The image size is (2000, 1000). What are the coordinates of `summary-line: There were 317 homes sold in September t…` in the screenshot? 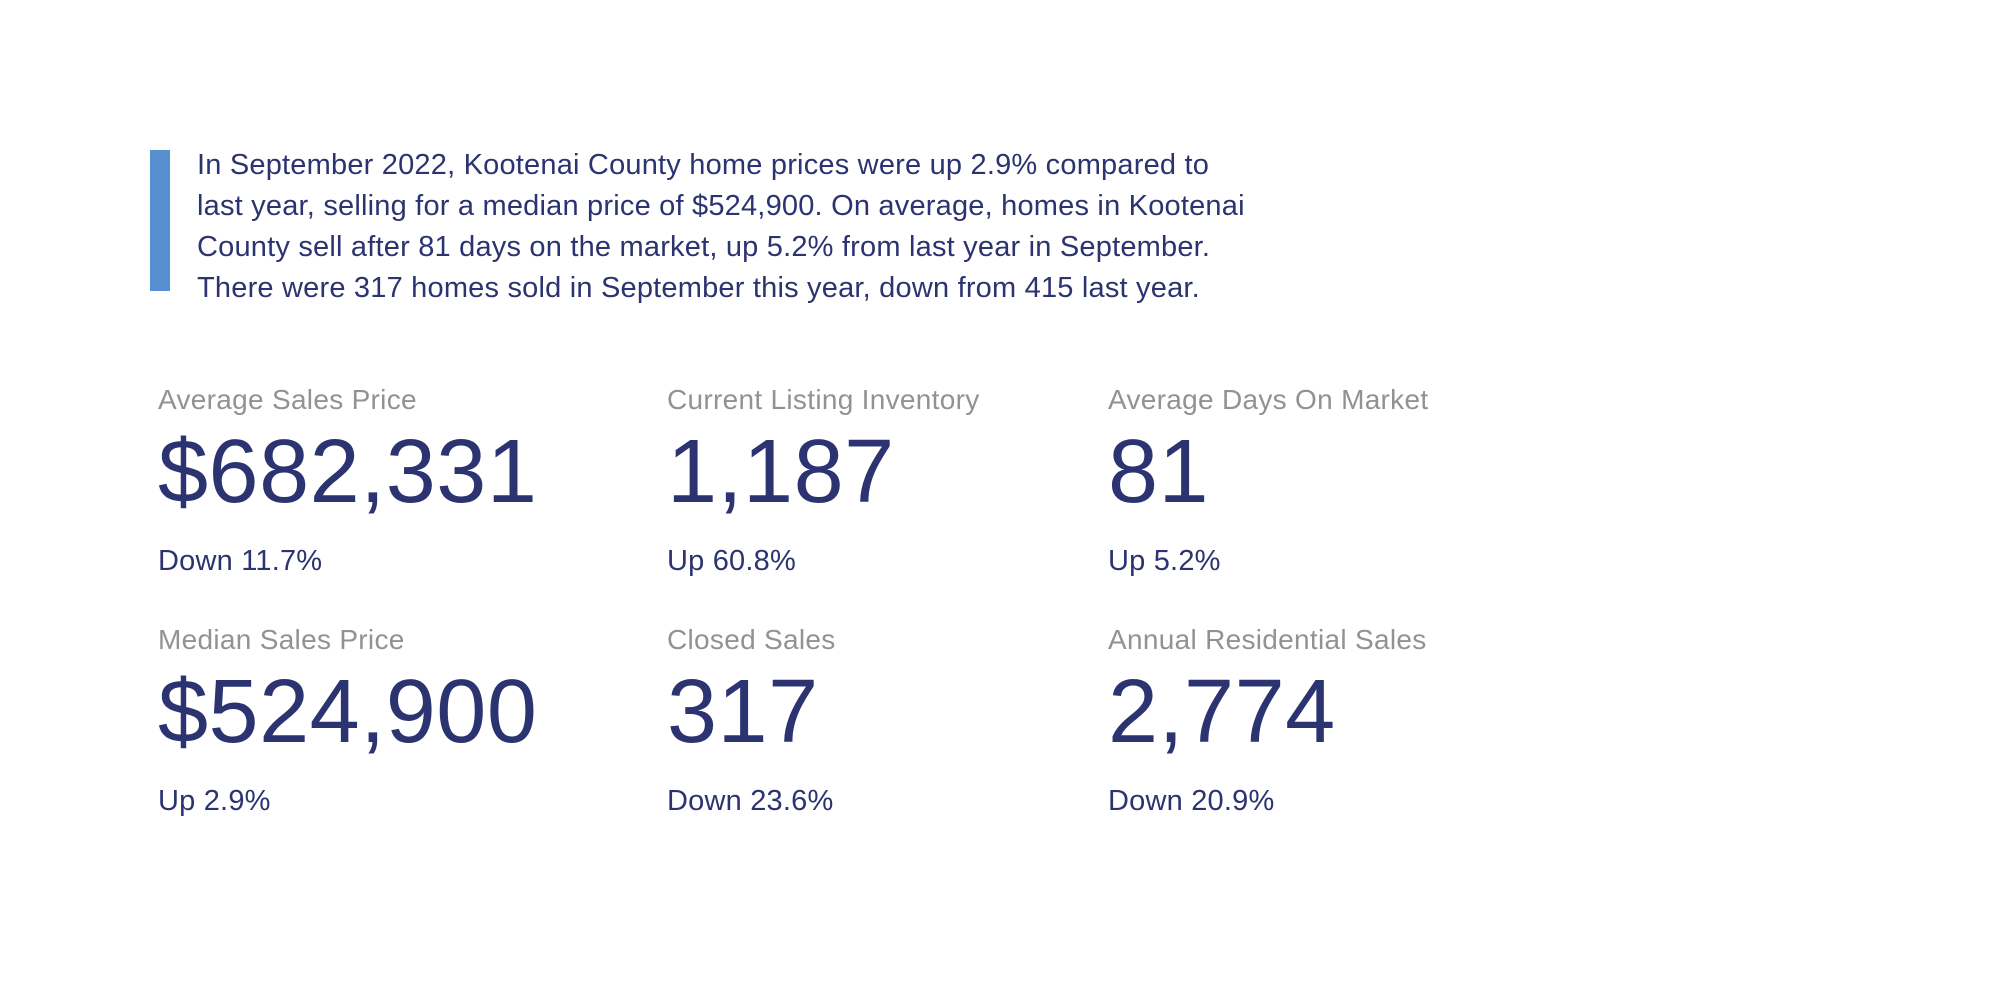 It's located at (698, 288).